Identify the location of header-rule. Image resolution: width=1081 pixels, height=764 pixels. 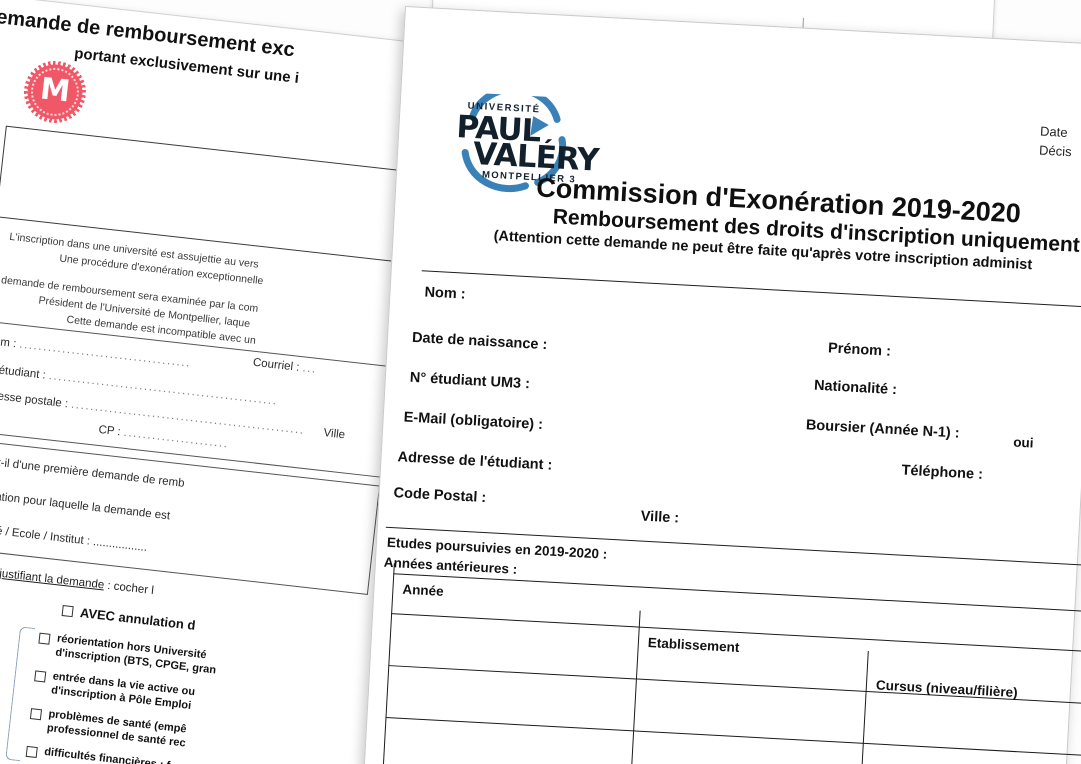
(751, 289).